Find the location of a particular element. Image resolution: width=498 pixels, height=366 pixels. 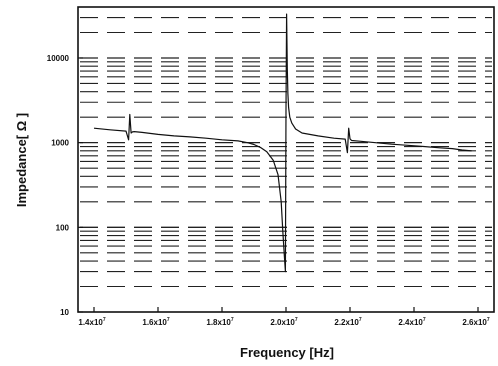

x-tick-label: 1.6x10⁷ is located at coordinates (155, 322).